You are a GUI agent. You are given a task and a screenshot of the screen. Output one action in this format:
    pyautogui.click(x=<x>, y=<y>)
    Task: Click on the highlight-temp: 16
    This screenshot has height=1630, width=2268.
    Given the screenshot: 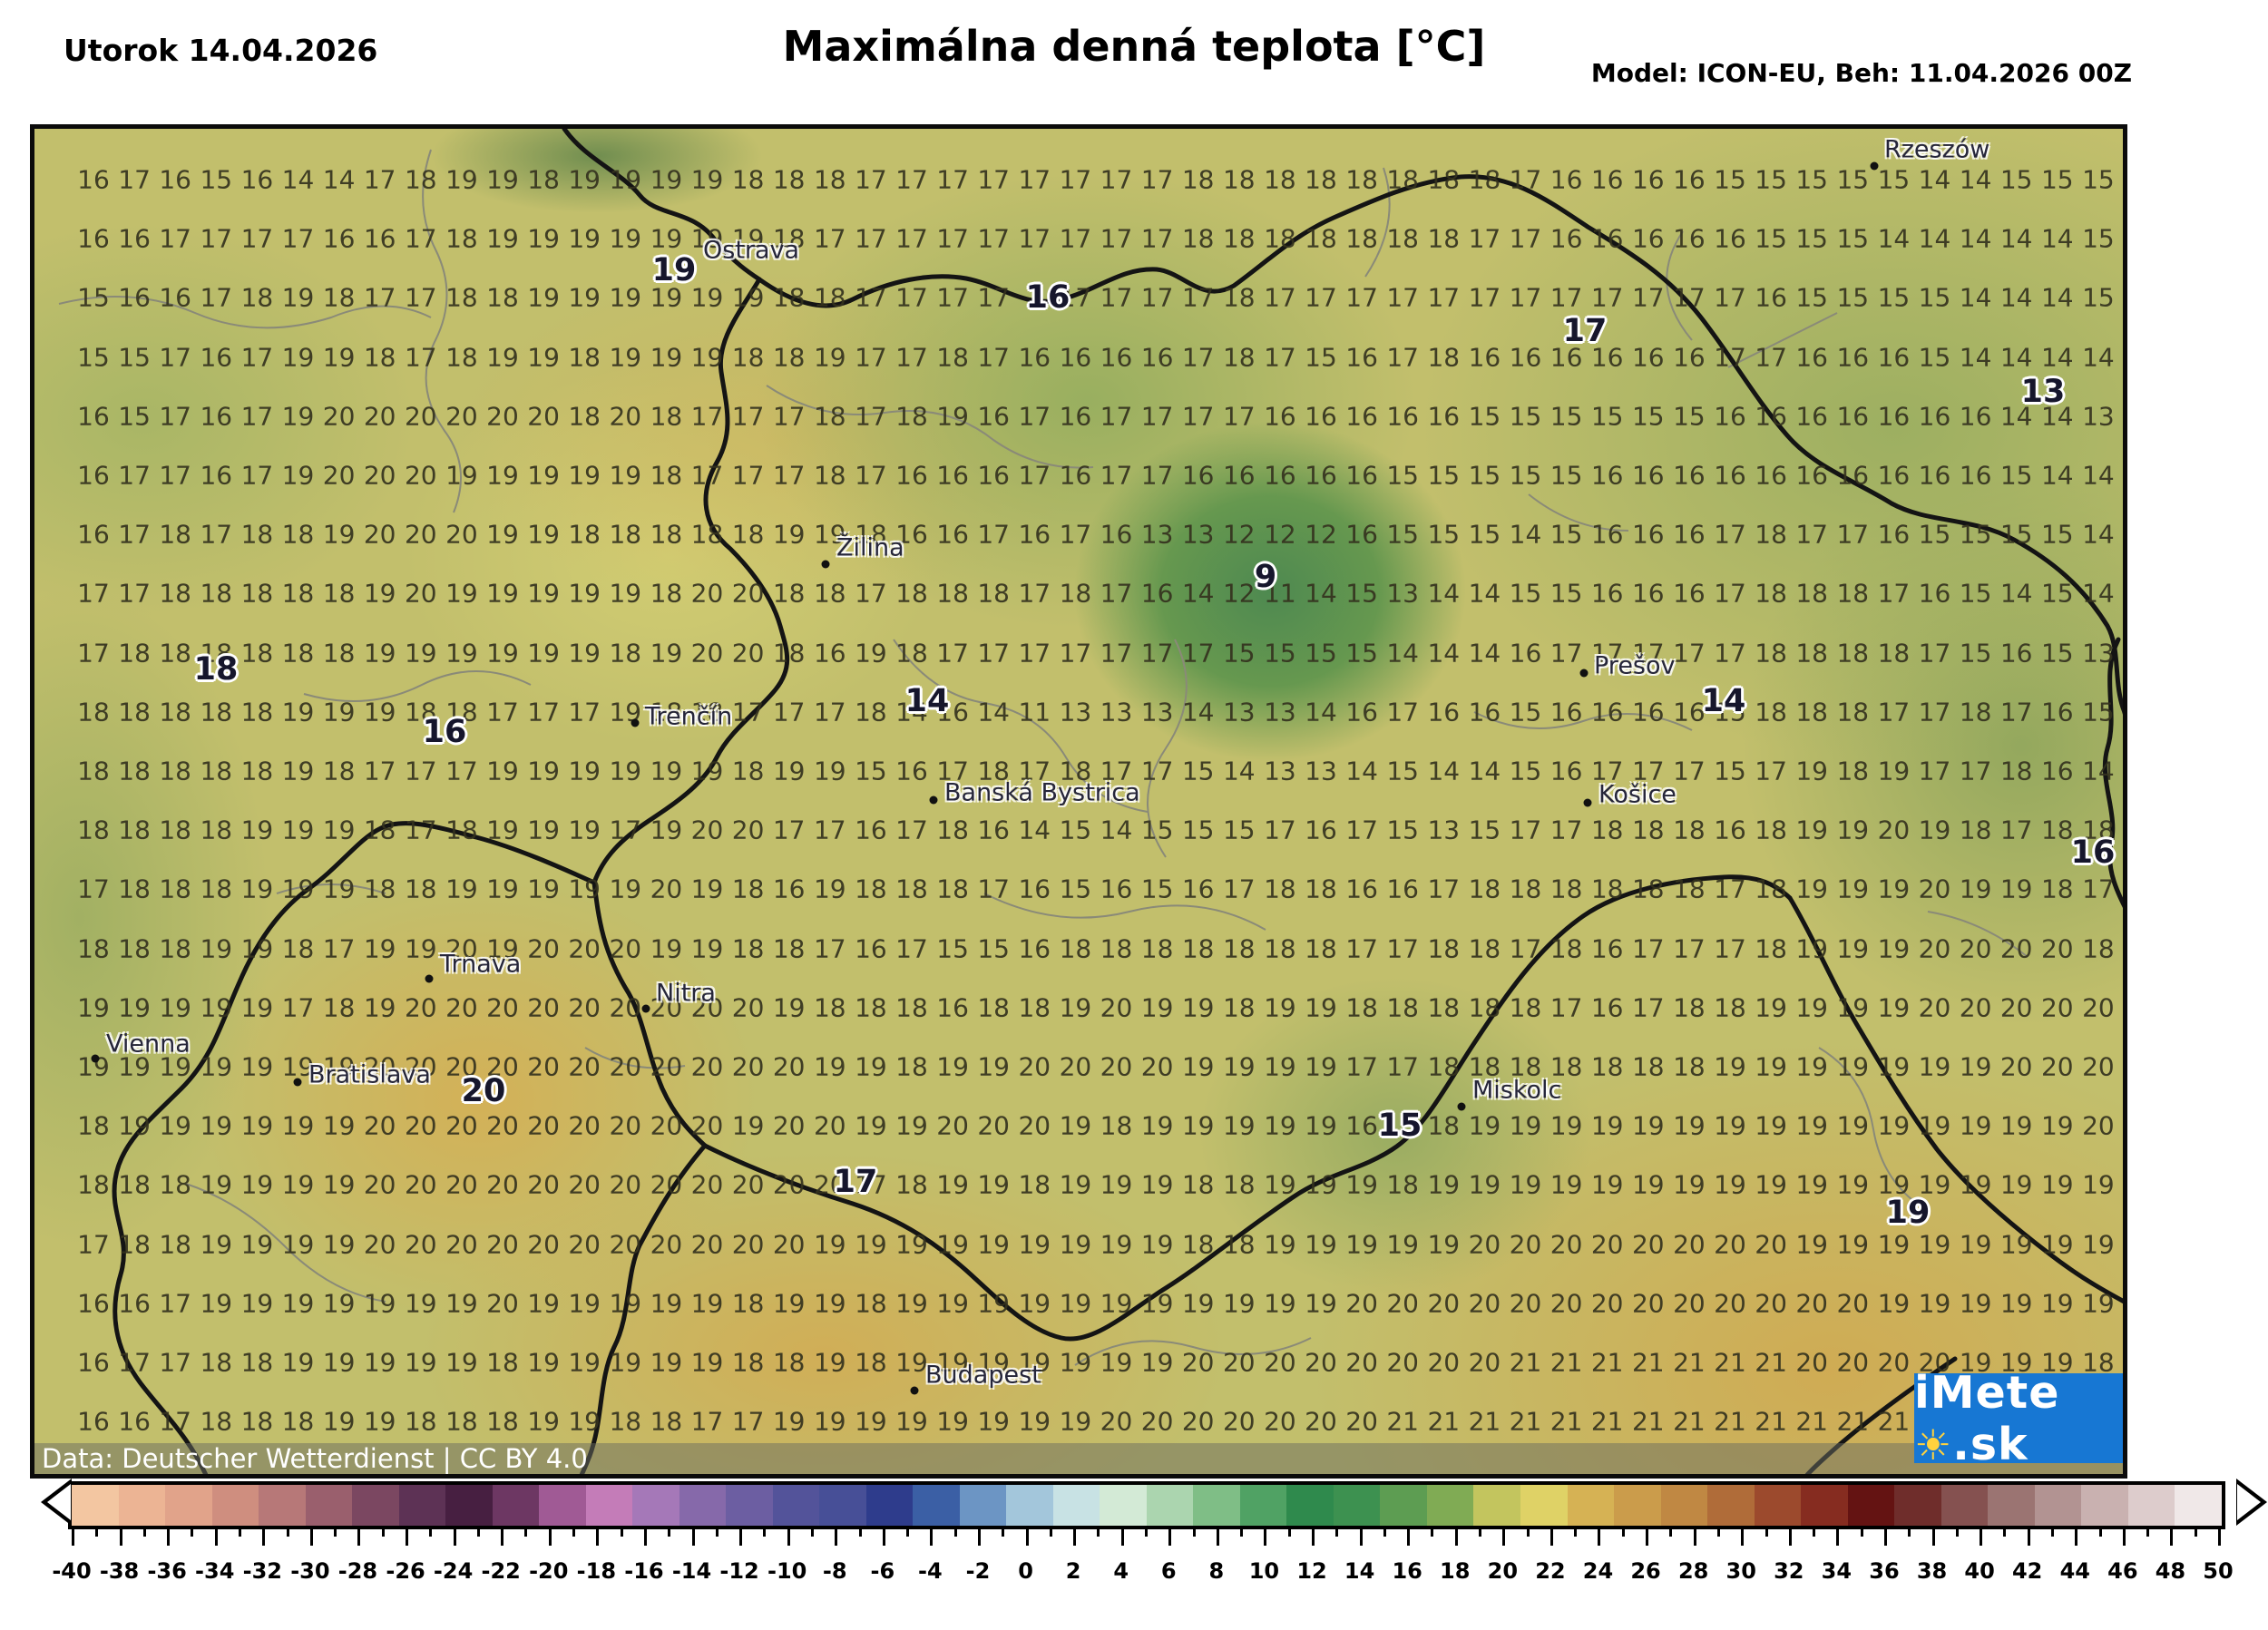 What is the action you would take?
    pyautogui.click(x=1048, y=298)
    